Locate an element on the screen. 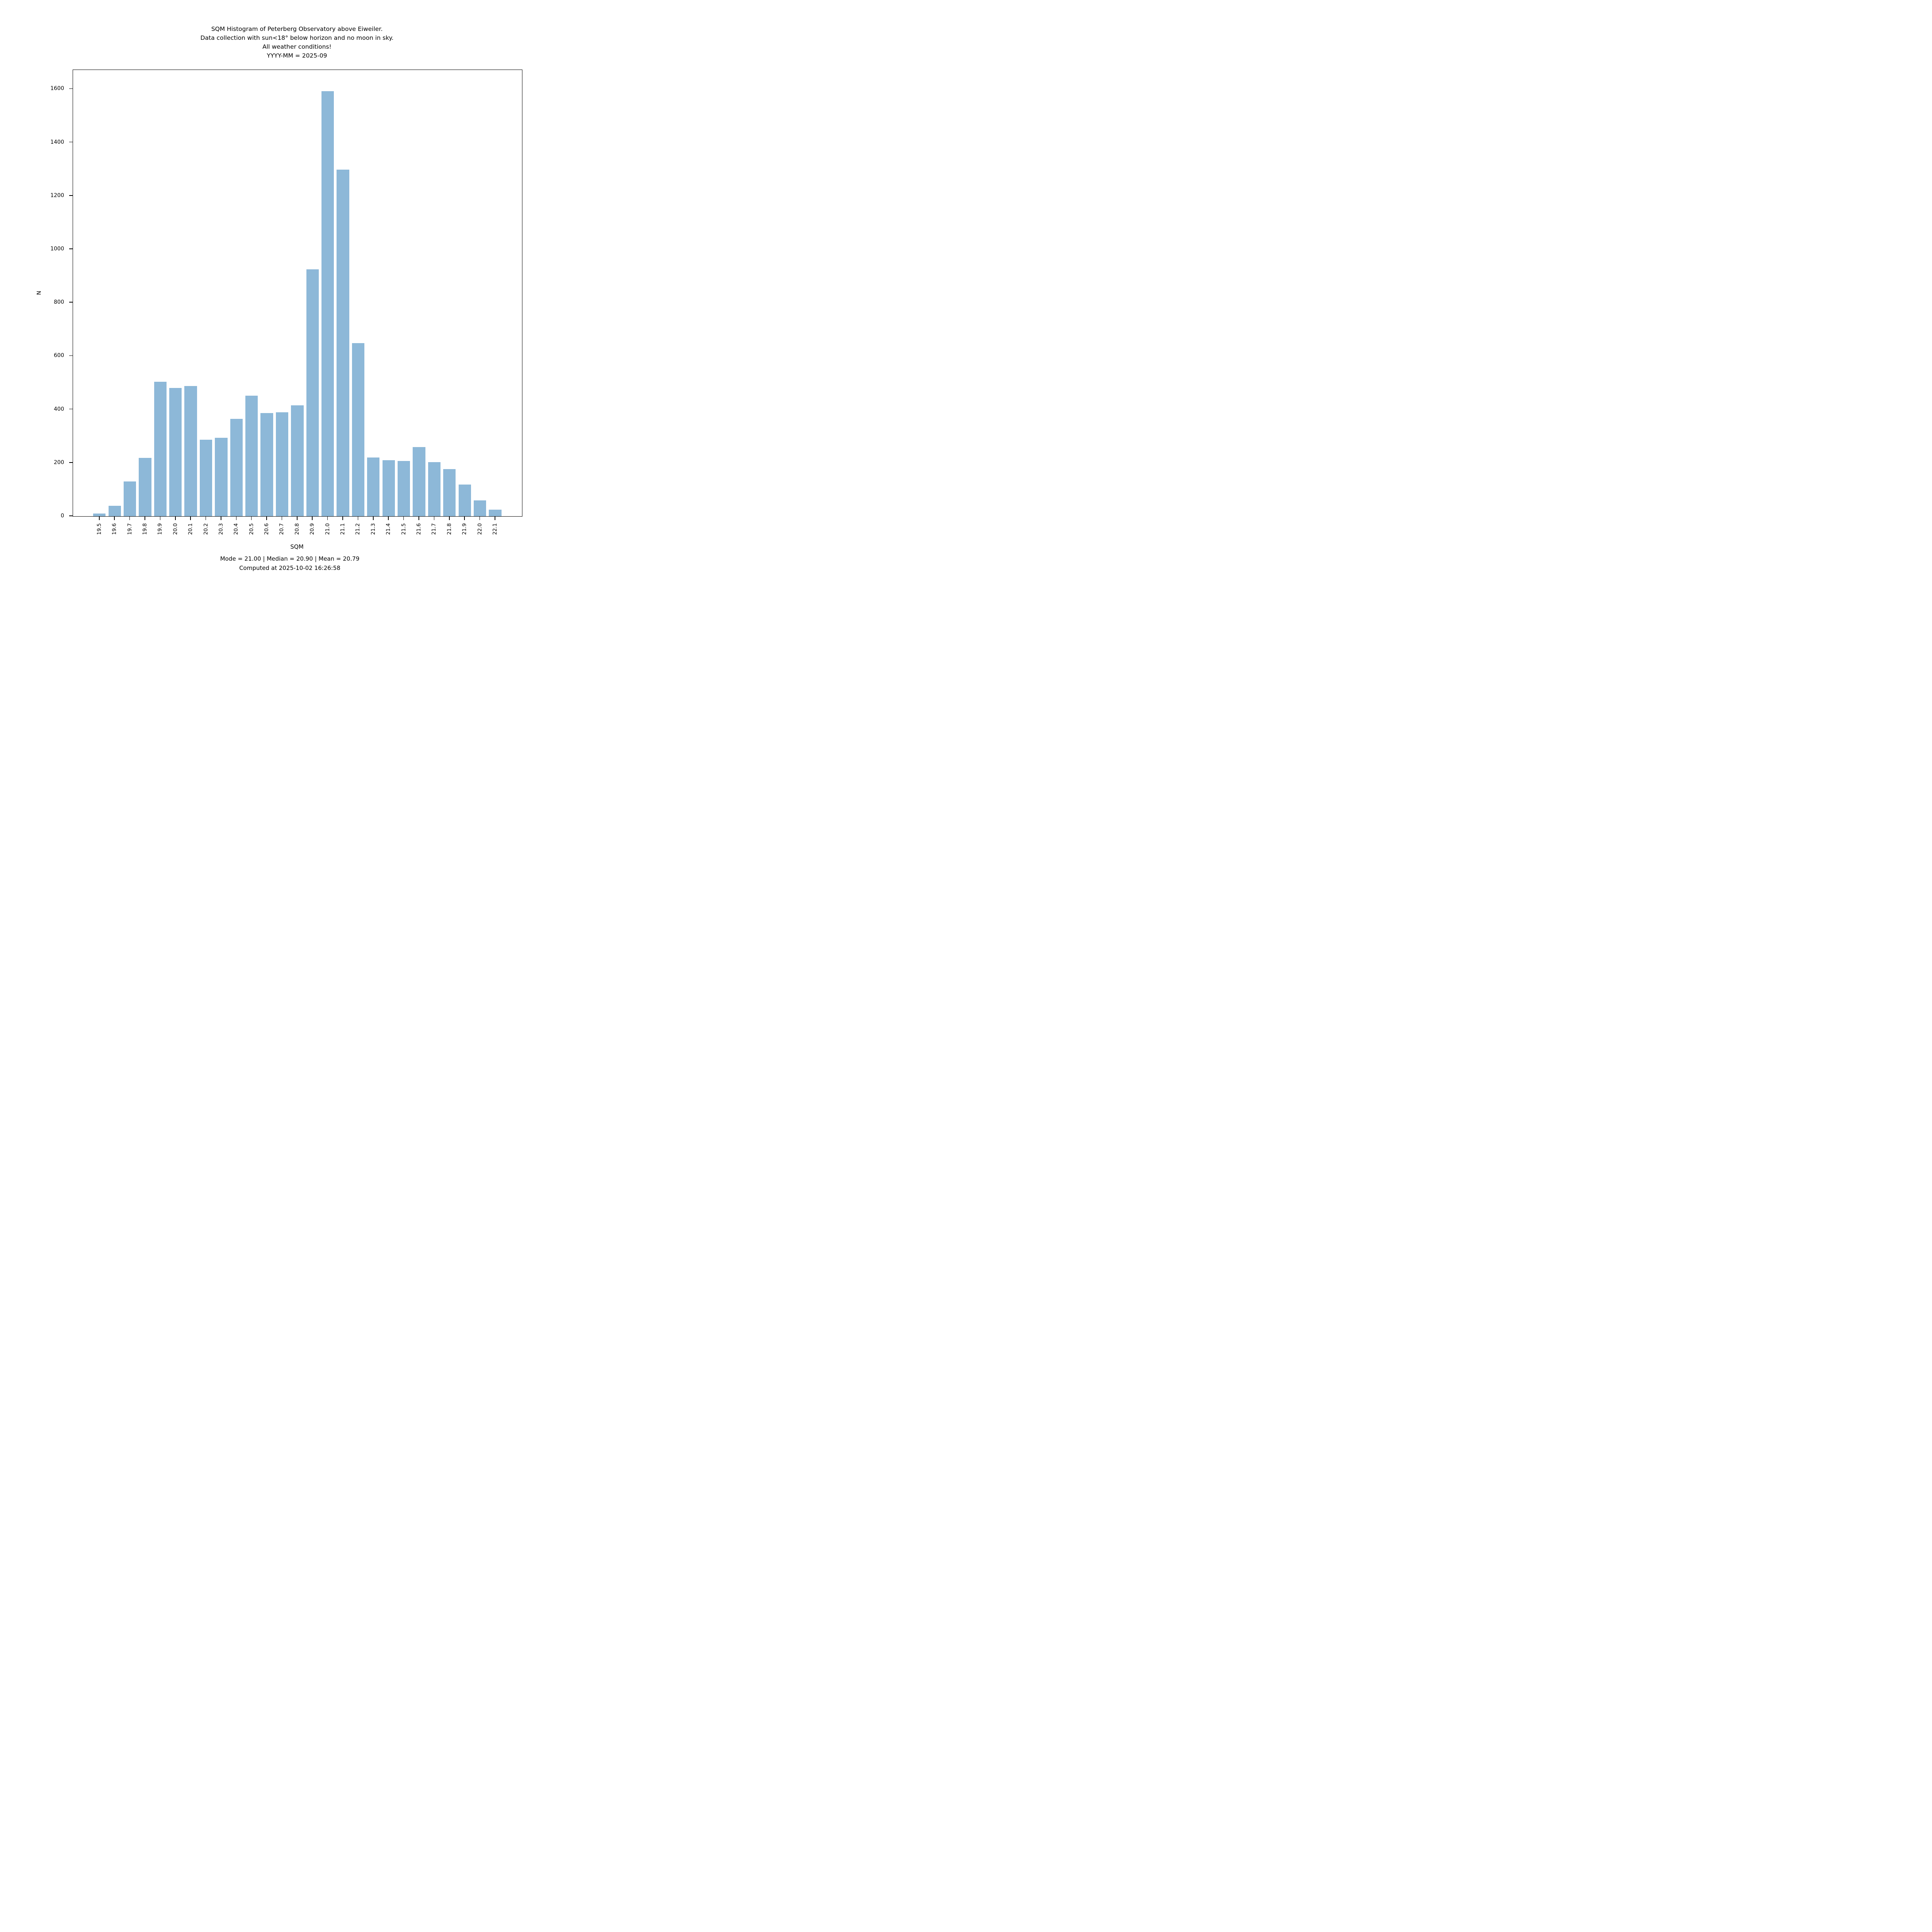  histogram-bar-21.2 is located at coordinates (358, 429).